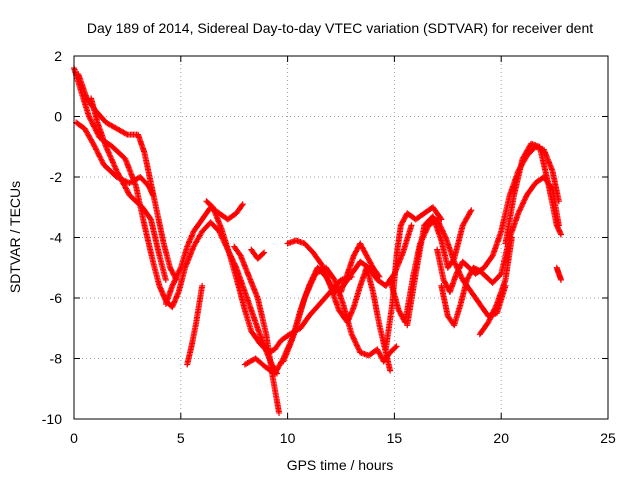 Image resolution: width=640 pixels, height=485 pixels. Describe the element at coordinates (58, 56) in the screenshot. I see `y-tick-label: 2` at that location.